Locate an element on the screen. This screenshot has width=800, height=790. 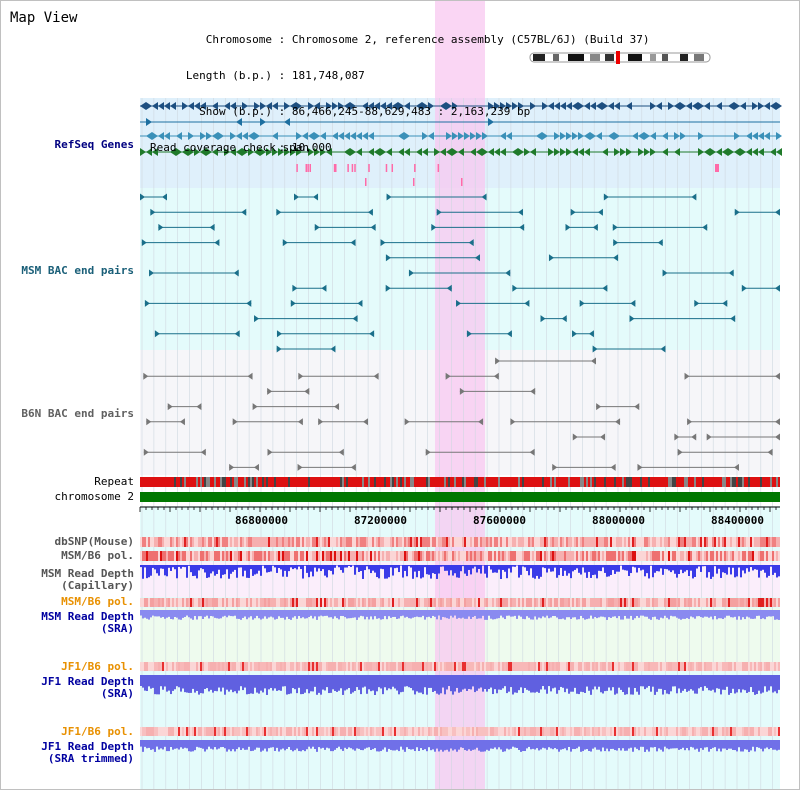
track-label-msm-b6-pol: MSM/B6 pol. is located at coordinates (97, 555).